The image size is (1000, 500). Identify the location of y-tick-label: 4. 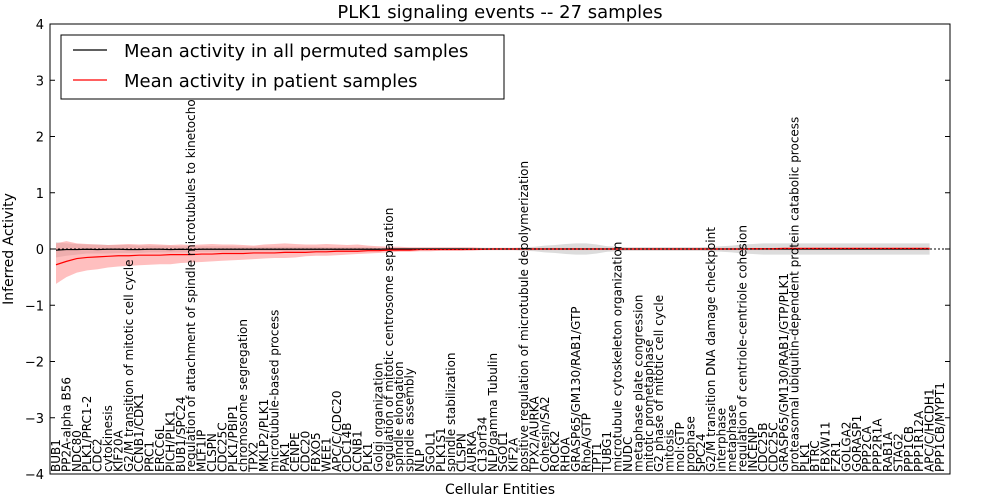
(40, 25).